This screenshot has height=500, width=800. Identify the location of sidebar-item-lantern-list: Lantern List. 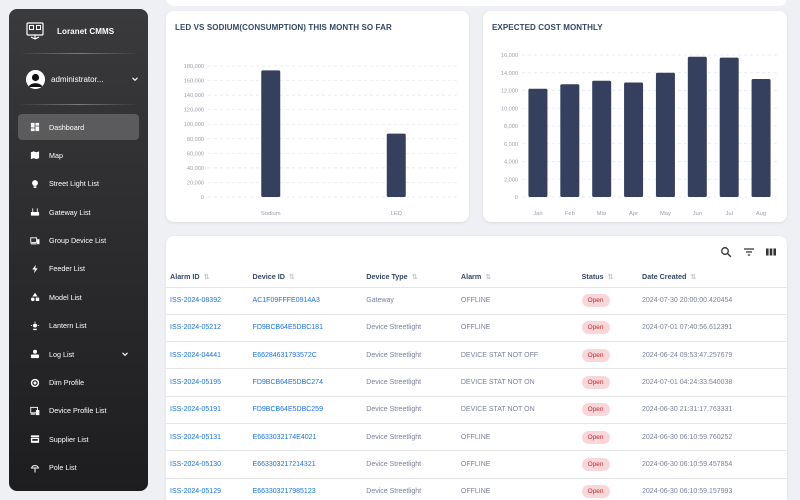
(78, 326).